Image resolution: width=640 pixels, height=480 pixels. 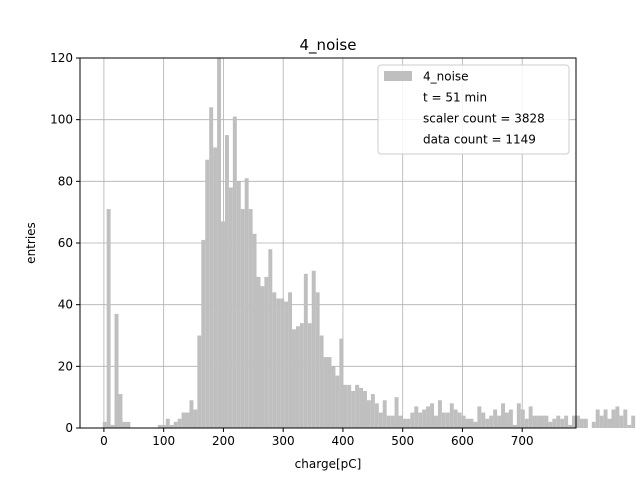 I want to click on x-tick-label: 400, so click(x=342, y=441).